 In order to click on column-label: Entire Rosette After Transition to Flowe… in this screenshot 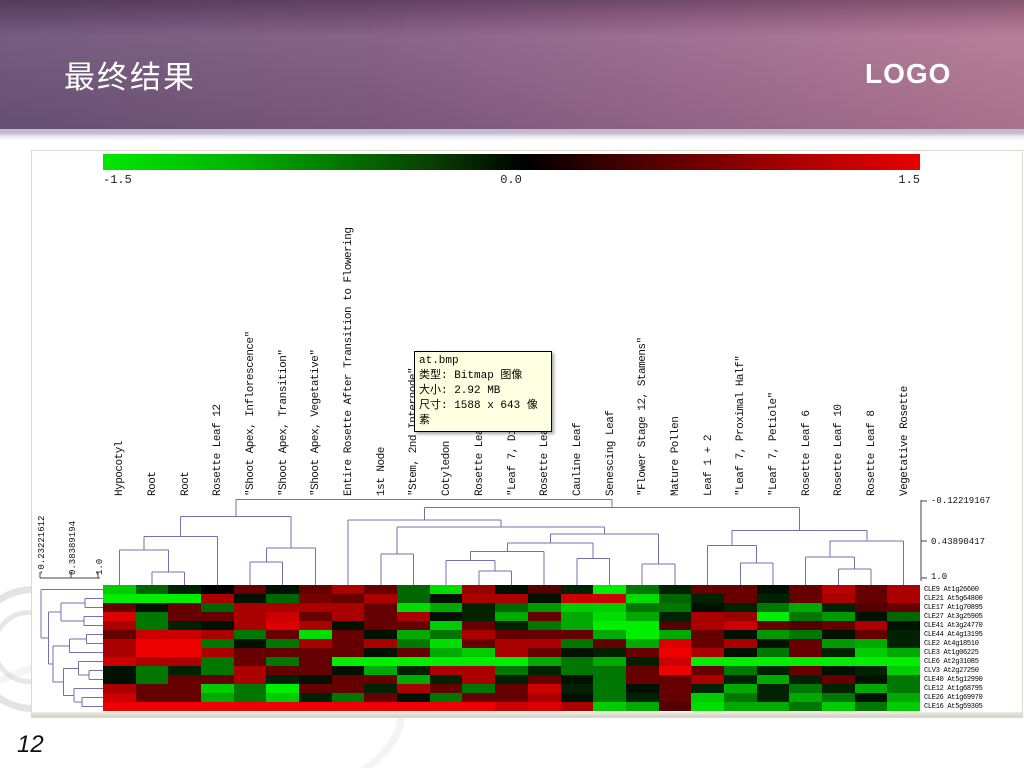, I will do `click(349, 361)`.